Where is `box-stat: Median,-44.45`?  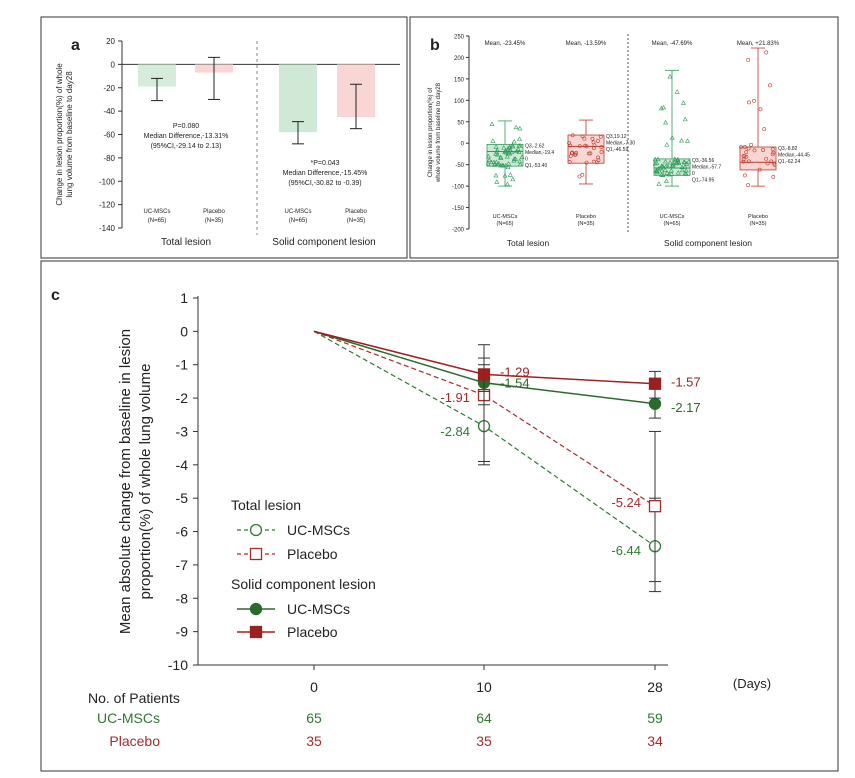 box-stat: Median,-44.45 is located at coordinates (794, 156).